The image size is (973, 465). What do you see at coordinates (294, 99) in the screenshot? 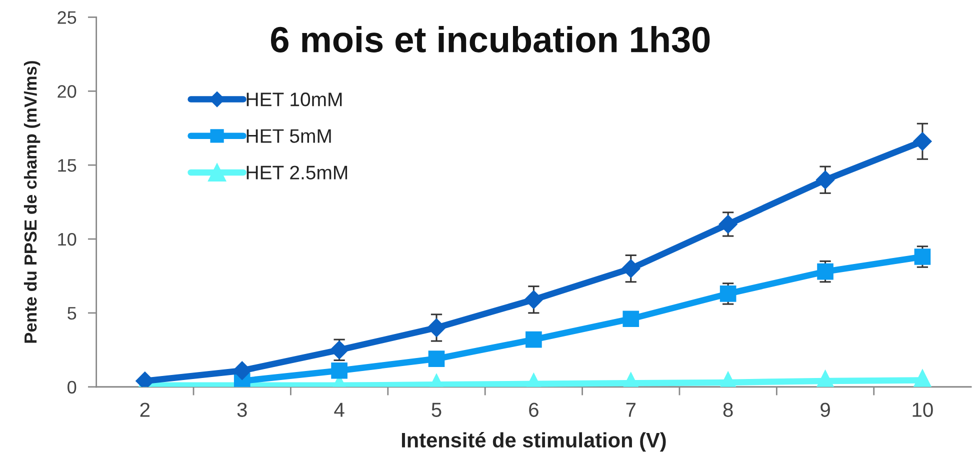
I see `legend-label: HET 10mM` at bounding box center [294, 99].